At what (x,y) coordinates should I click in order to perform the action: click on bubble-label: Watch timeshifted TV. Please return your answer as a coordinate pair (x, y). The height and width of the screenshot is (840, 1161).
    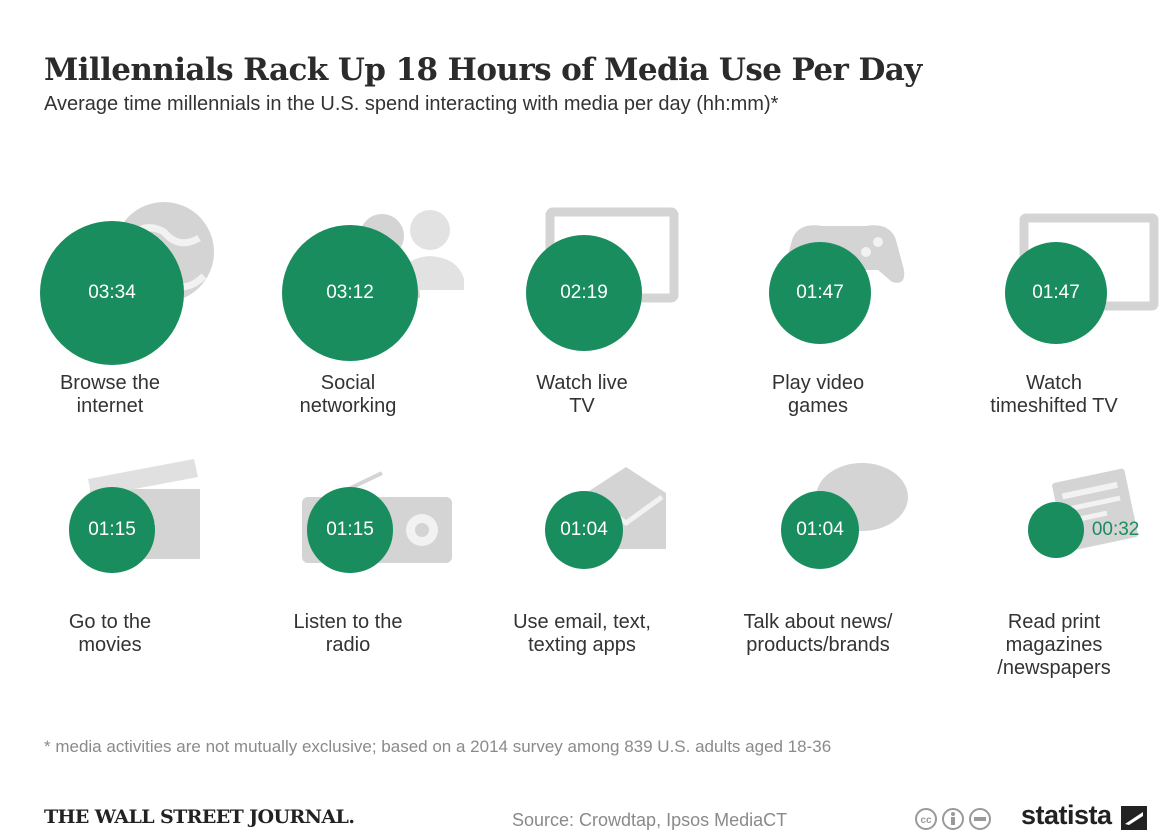
    Looking at the image, I should click on (1054, 394).